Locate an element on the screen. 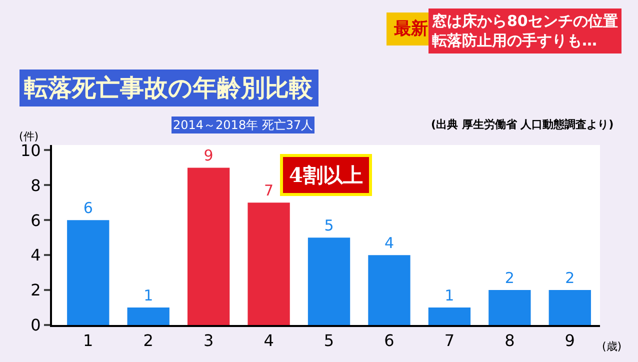  text: (出典 厚生労働省 人口動態調査より) is located at coordinates (522, 124).